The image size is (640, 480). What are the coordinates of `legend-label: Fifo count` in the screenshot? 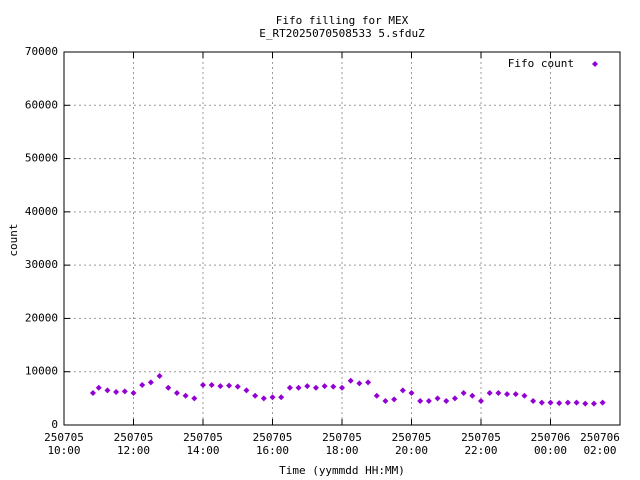 It's located at (541, 63).